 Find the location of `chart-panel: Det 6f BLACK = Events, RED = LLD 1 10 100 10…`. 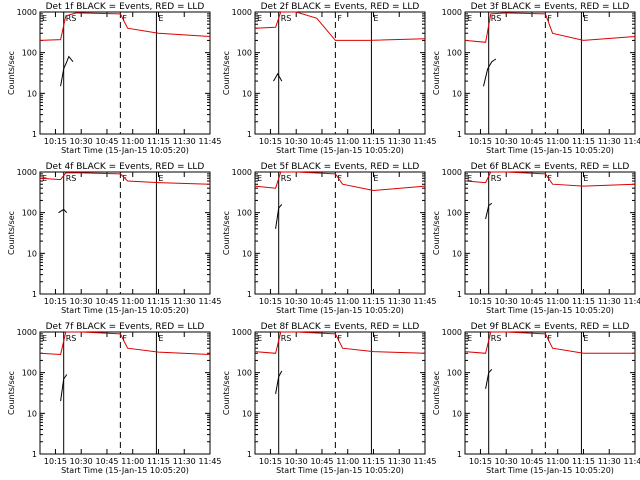

chart-panel: Det 6f BLACK = Events, RED = LLD 1 10 100 10… is located at coordinates (536, 238).